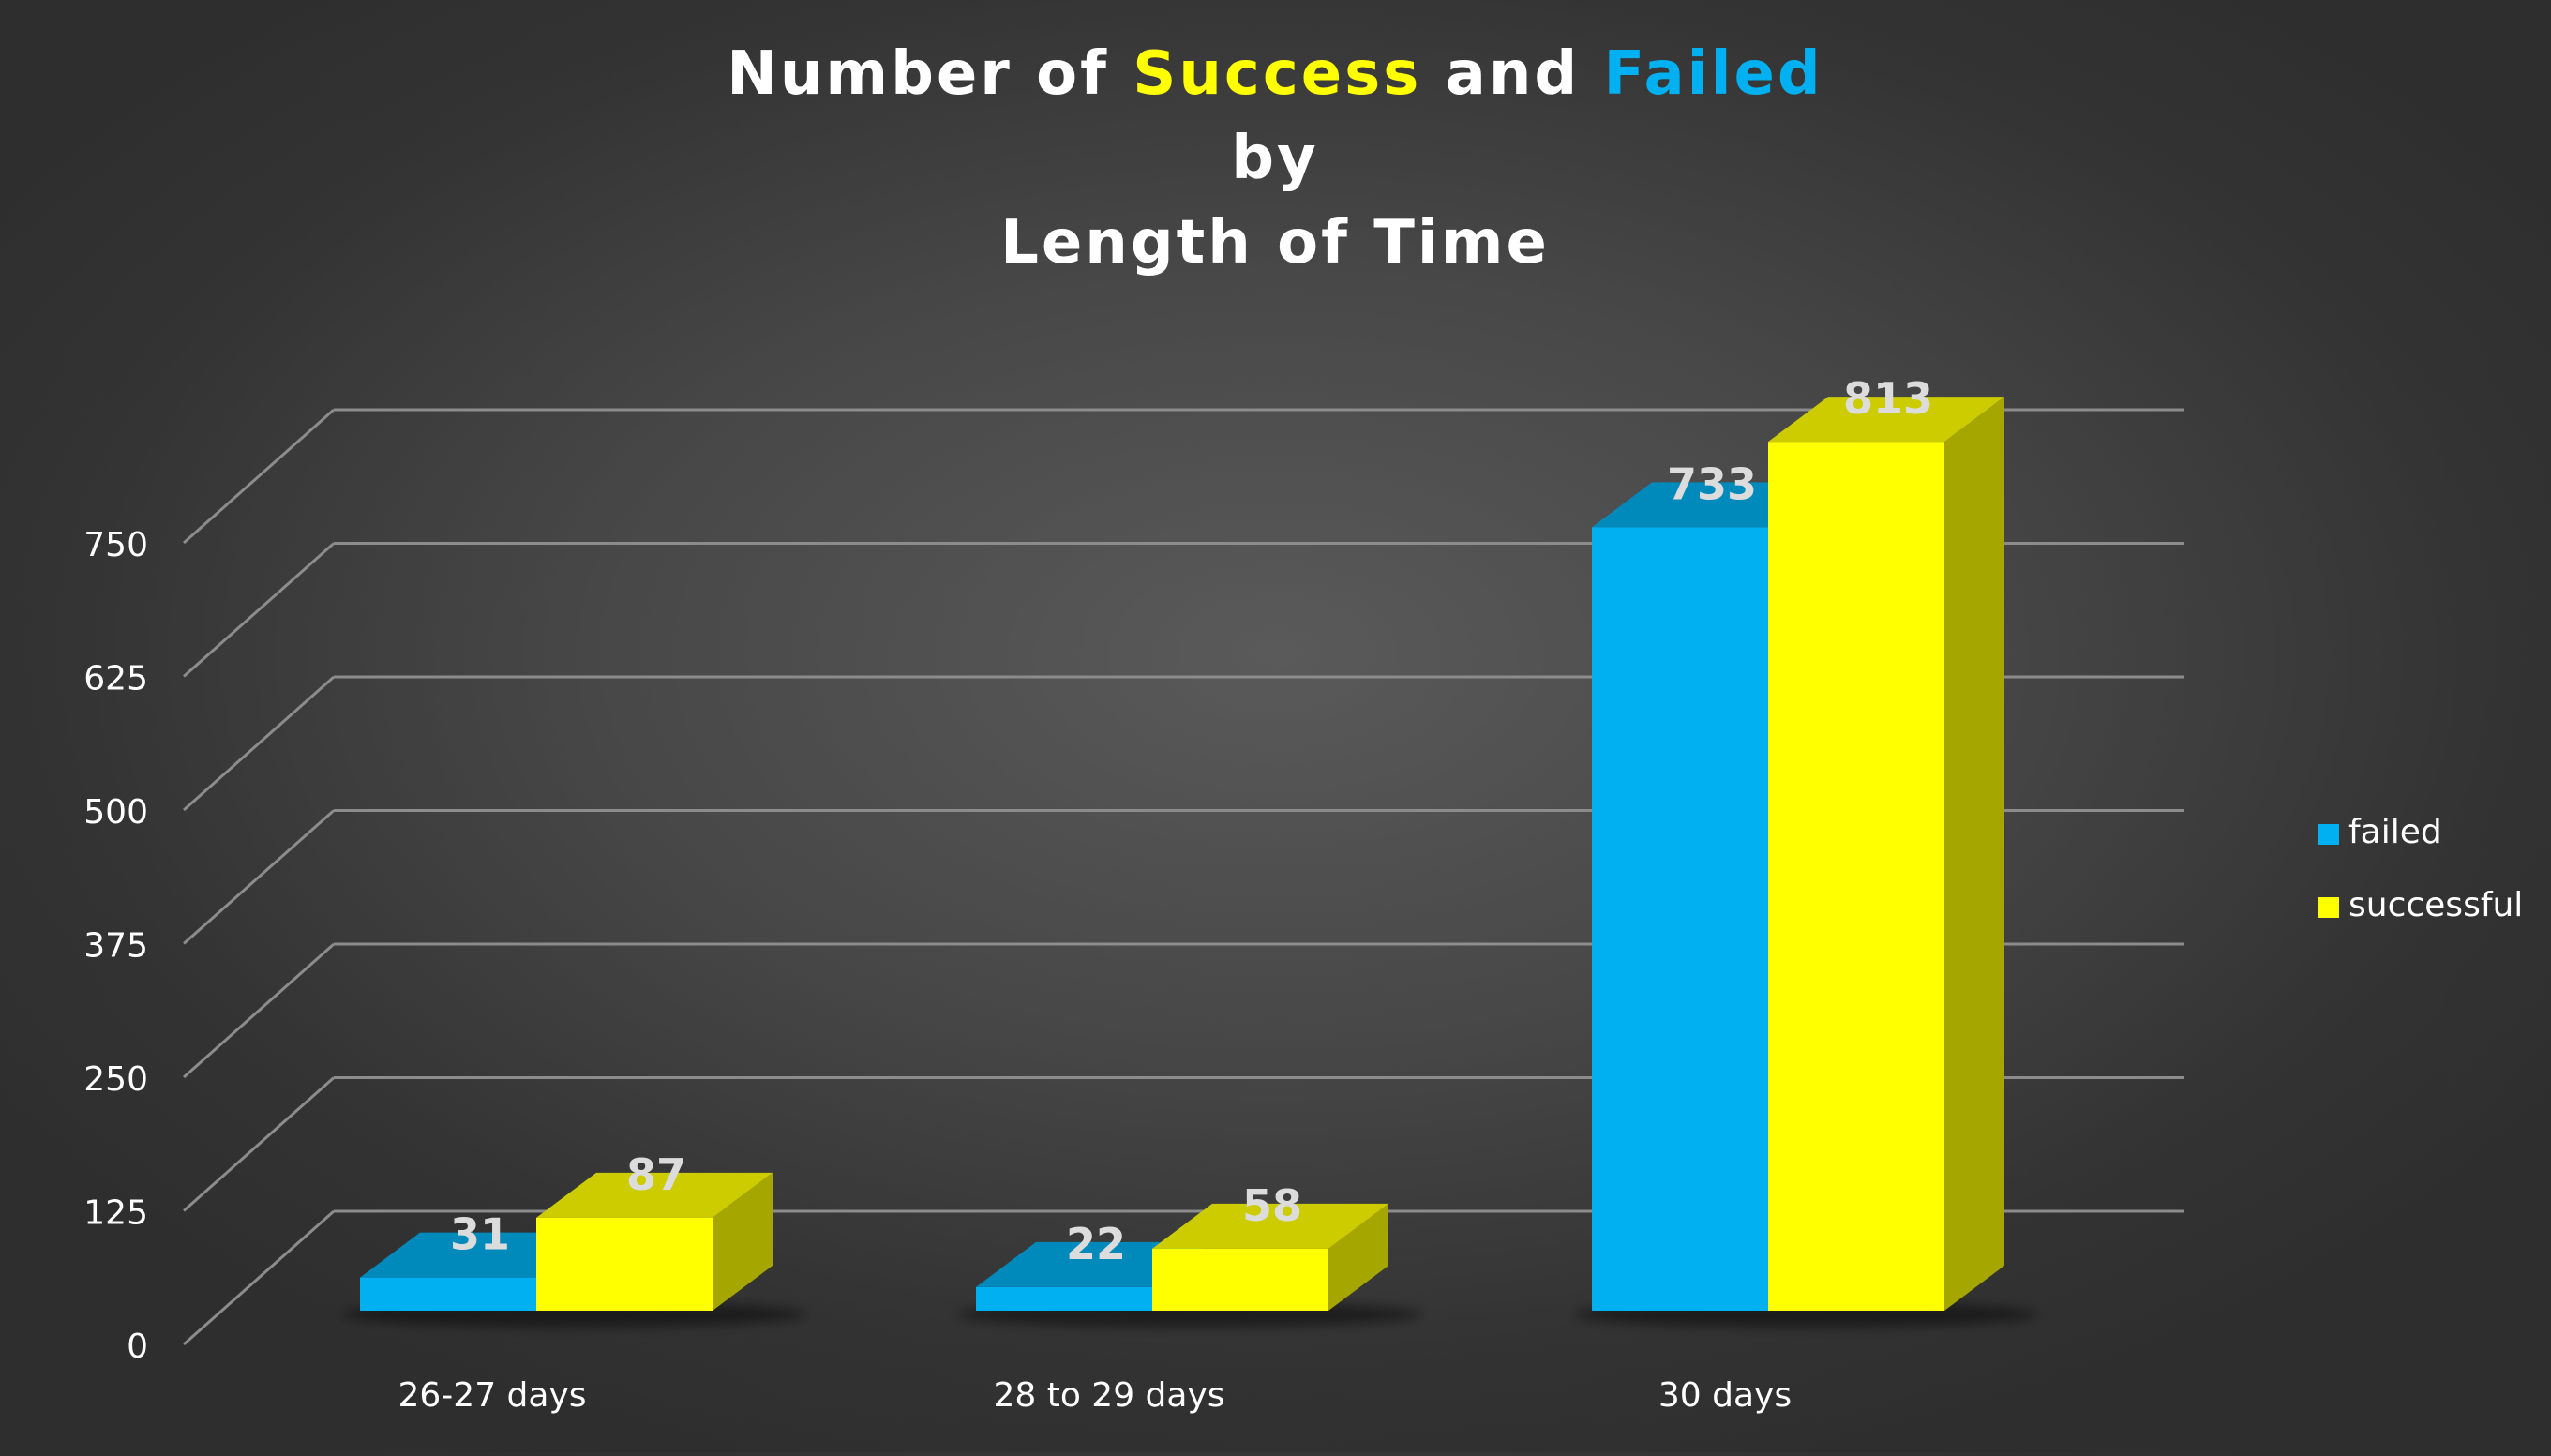 Image resolution: width=2551 pixels, height=1456 pixels. What do you see at coordinates (1275, 243) in the screenshot?
I see `chart-title-line3: Length of Time` at bounding box center [1275, 243].